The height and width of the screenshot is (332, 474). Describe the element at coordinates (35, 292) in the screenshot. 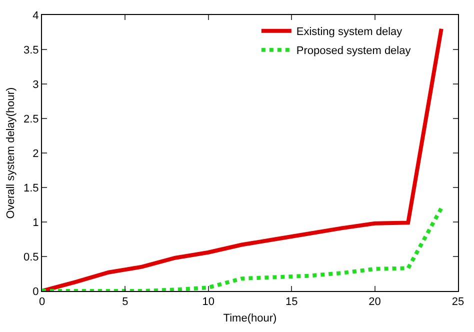

I see `y-tick-label: 0` at that location.